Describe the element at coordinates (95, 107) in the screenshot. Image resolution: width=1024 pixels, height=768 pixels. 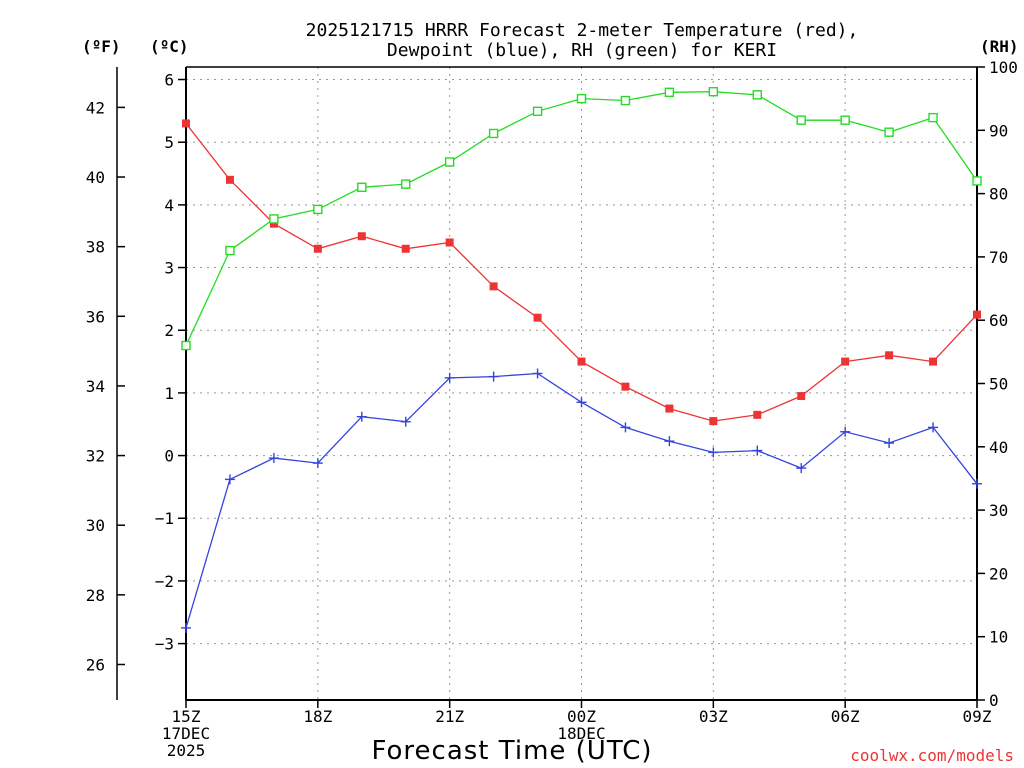
I see `fahrenheit-tick-label: 42` at that location.